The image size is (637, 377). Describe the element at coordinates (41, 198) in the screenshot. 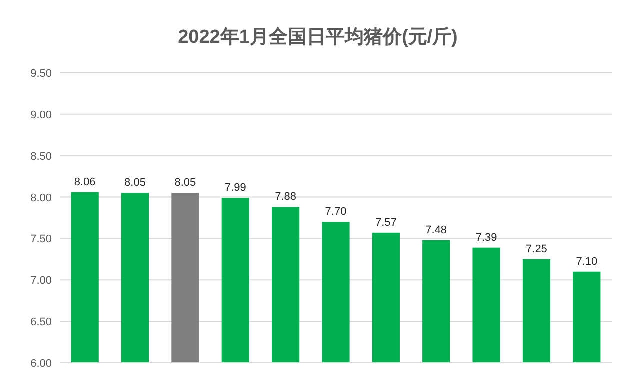

I see `y-tick-label: 8.00` at that location.